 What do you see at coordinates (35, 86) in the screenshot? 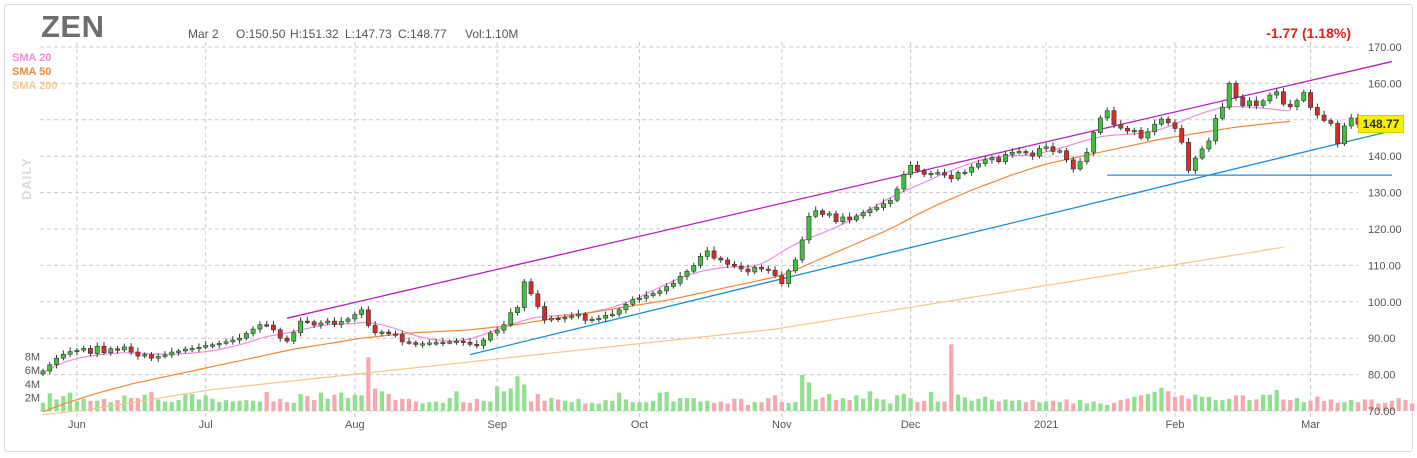
I see `legend-sma-200: SMA 200` at bounding box center [35, 86].